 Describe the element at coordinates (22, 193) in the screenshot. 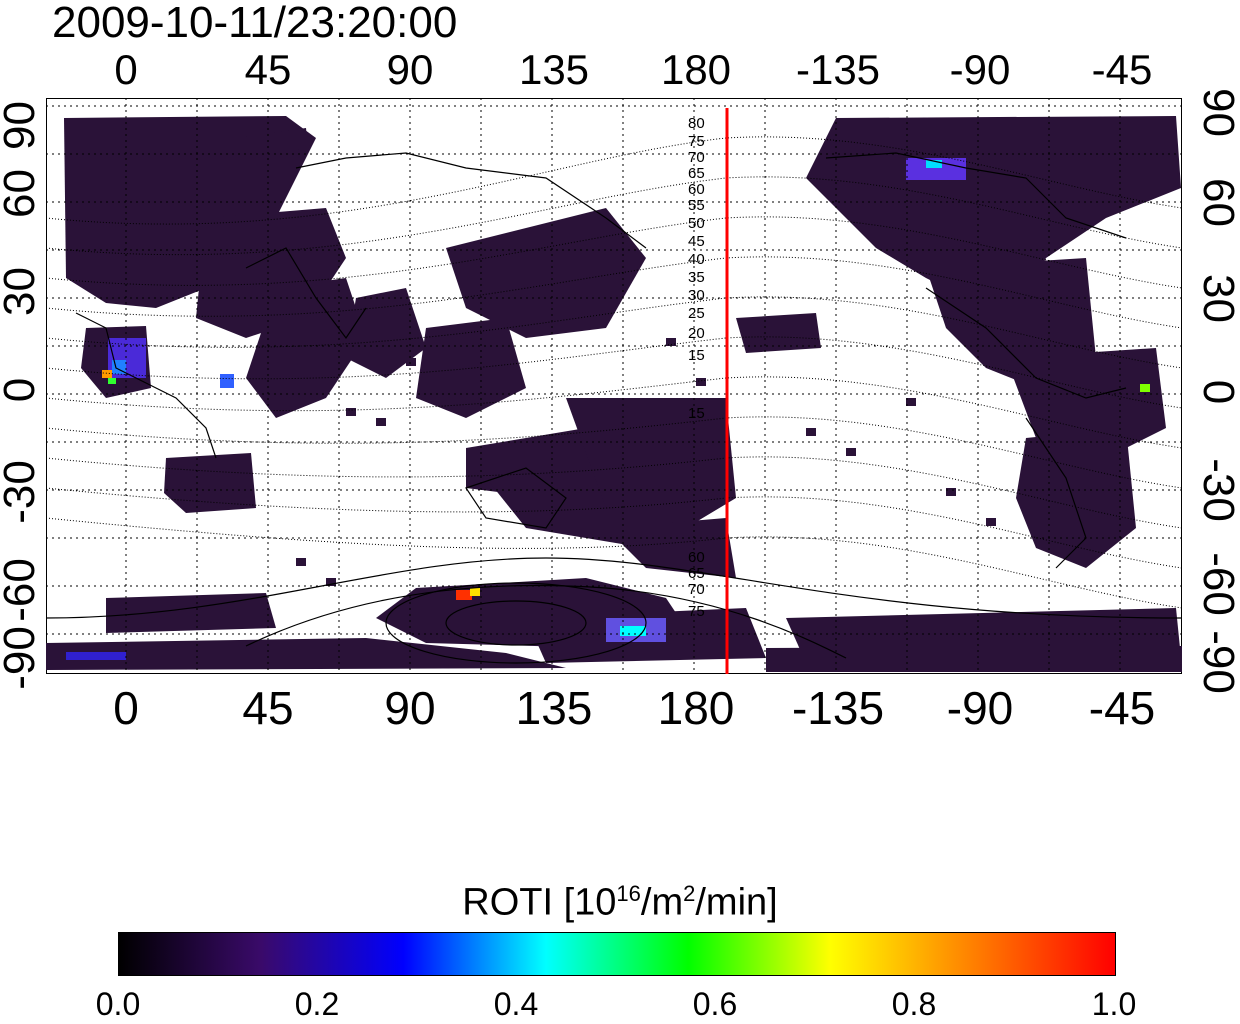

I see `left-lat-tick: 60` at that location.